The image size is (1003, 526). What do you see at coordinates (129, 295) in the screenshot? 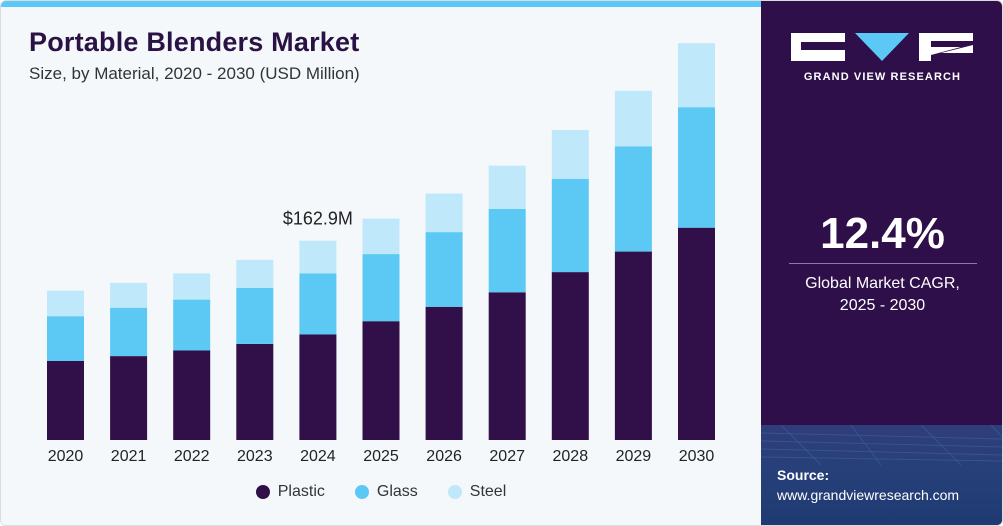
I see `bar-steel-2021` at bounding box center [129, 295].